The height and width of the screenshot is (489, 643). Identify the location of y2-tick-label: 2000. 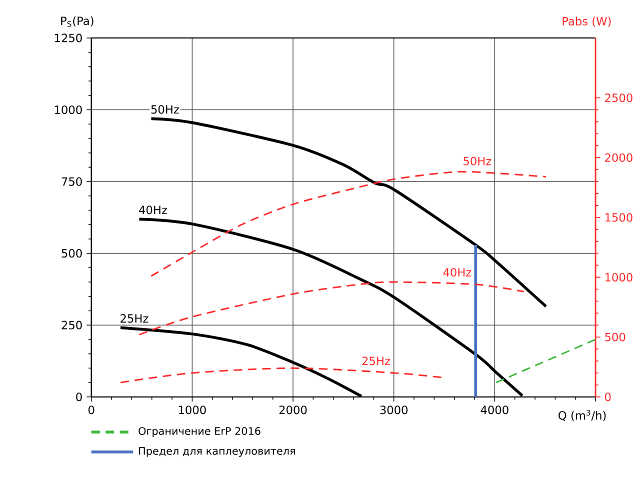
(618, 157).